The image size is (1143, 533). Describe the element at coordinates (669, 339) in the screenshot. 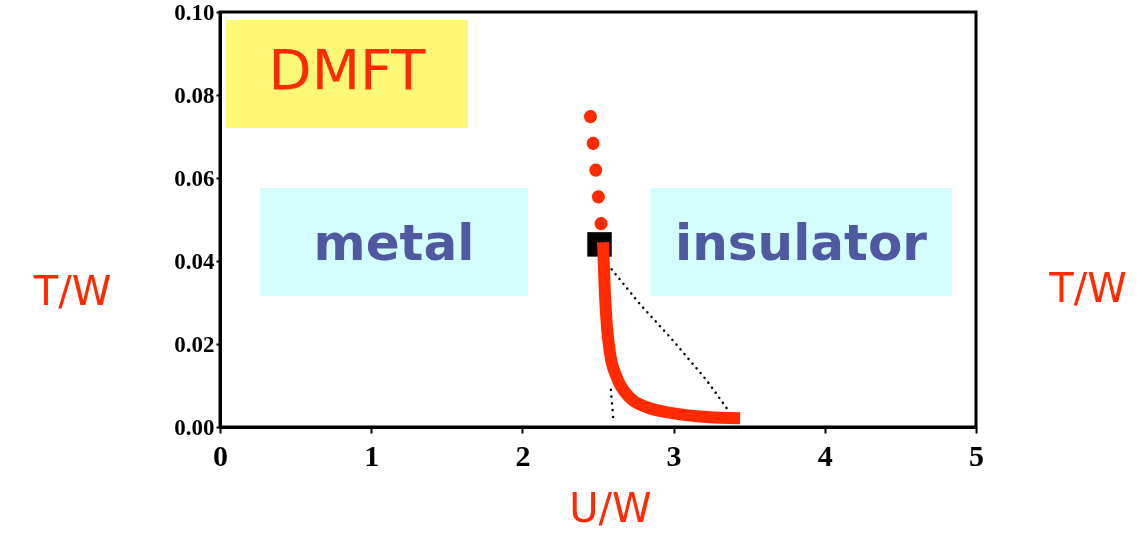

I see `line-series` at that location.